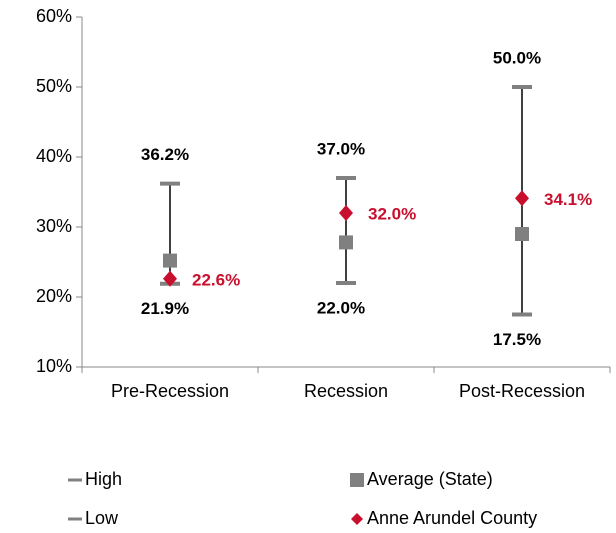 The width and height of the screenshot is (616, 533). What do you see at coordinates (392, 213) in the screenshot?
I see `county-label: 32.0%` at bounding box center [392, 213].